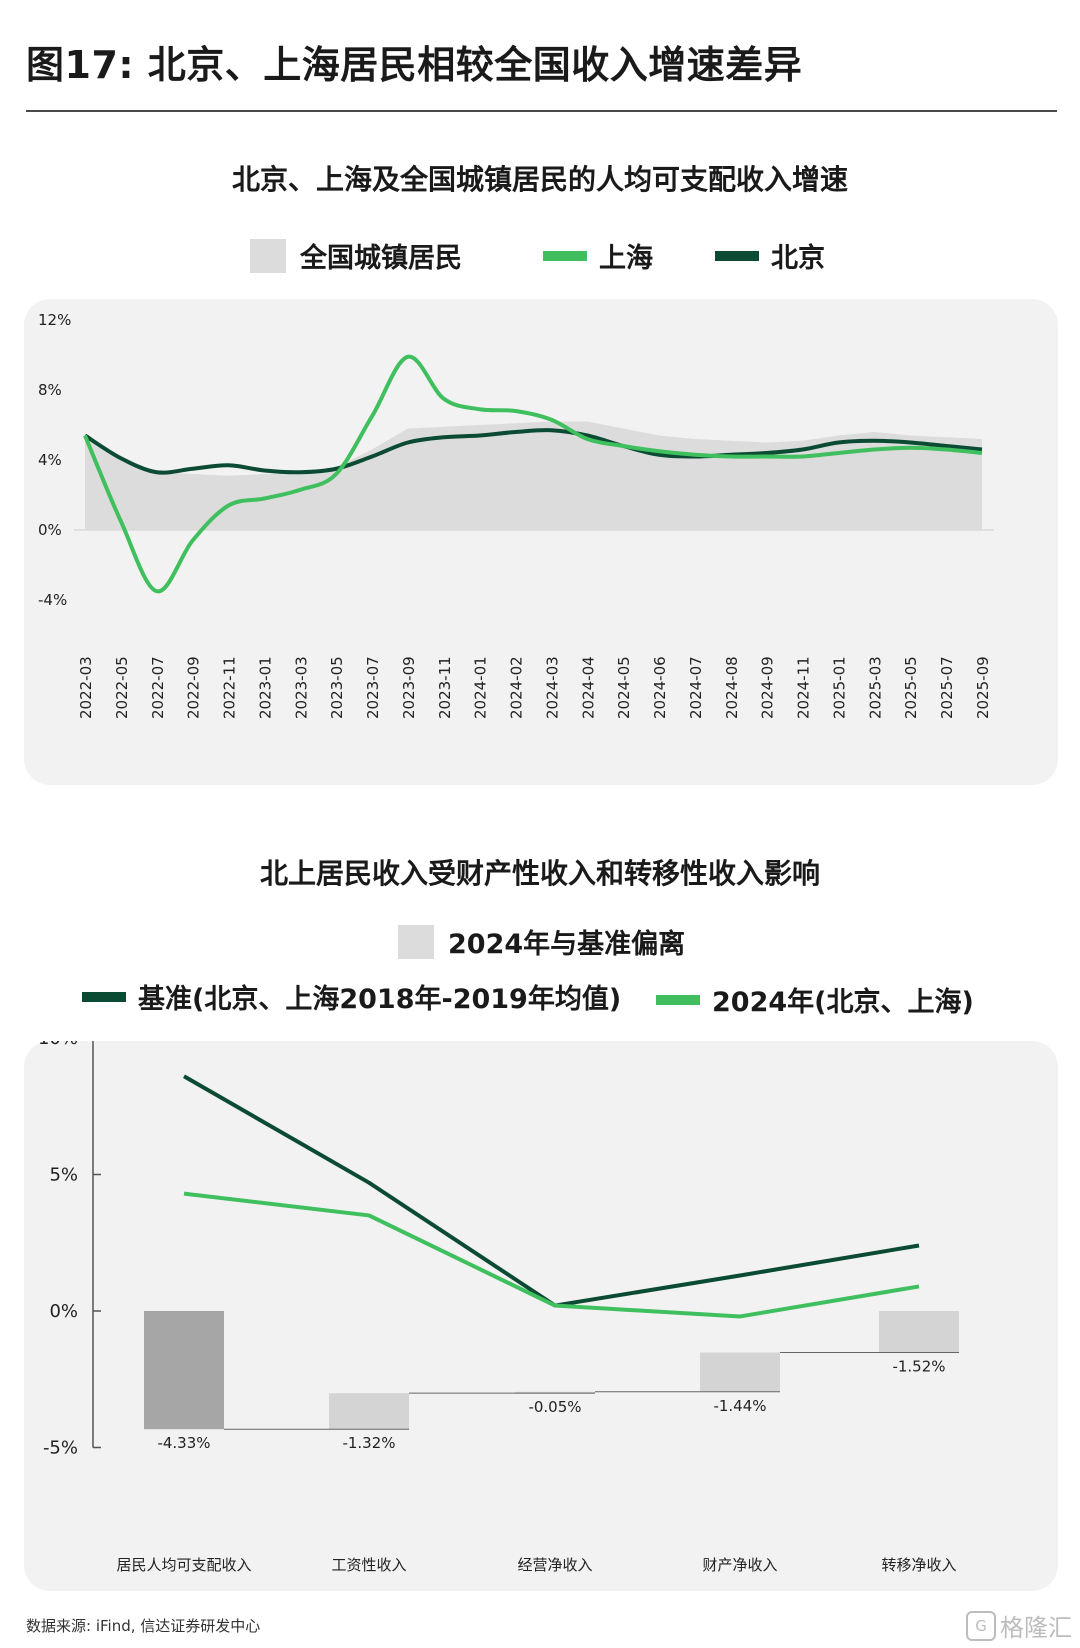  I want to click on chart1-y-tick: 8%, so click(50, 390).